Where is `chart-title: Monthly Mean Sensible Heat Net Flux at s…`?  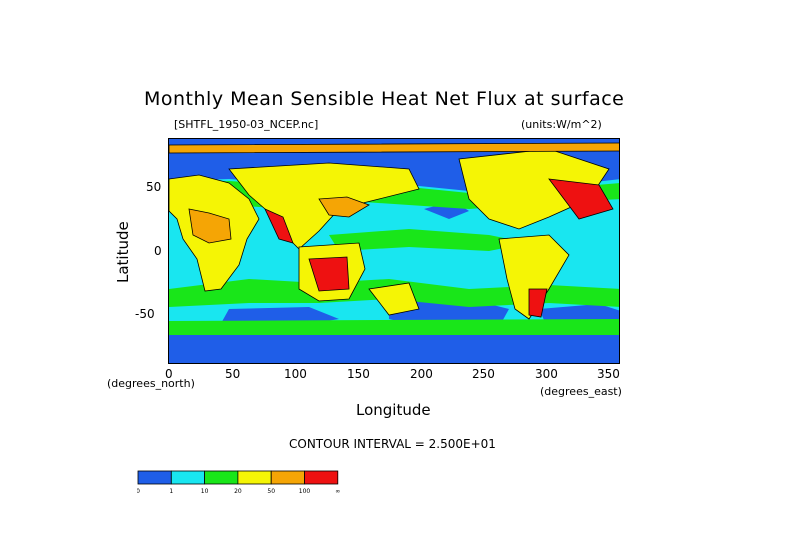
chart-title: Monthly Mean Sensible Heat Net Flux at s… is located at coordinates (384, 99).